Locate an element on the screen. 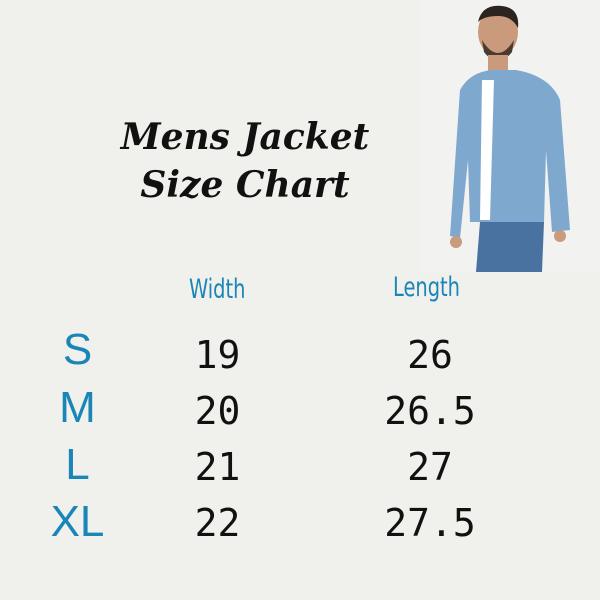 This screenshot has width=600, height=600. width-header: Width is located at coordinates (217, 289).